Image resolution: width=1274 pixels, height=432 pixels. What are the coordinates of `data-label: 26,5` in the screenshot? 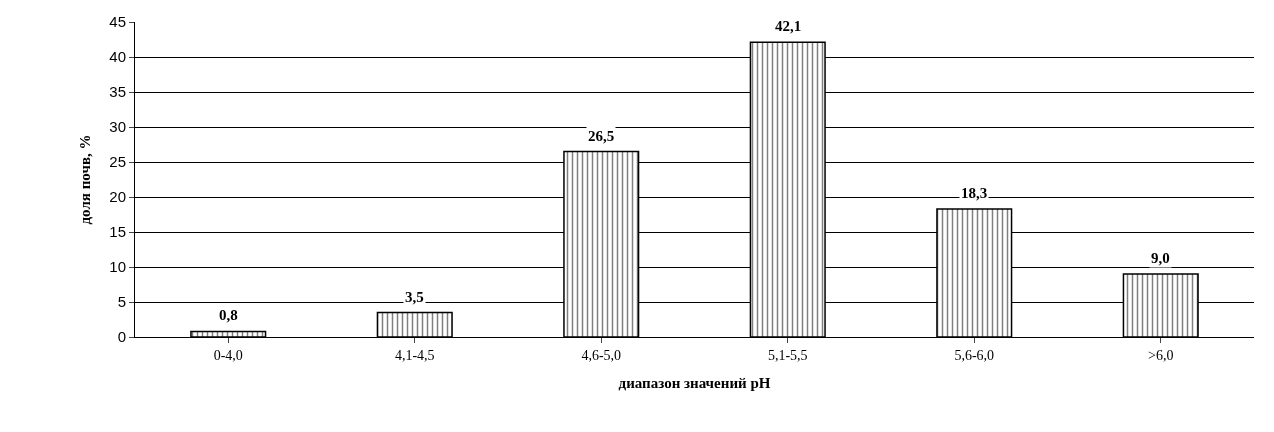 It's located at (601, 136).